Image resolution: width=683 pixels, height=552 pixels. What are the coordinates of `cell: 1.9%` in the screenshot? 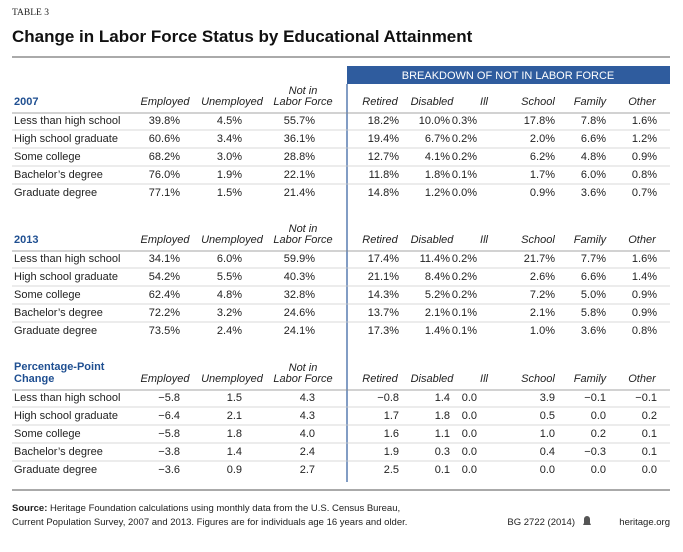 It's located at (229, 175).